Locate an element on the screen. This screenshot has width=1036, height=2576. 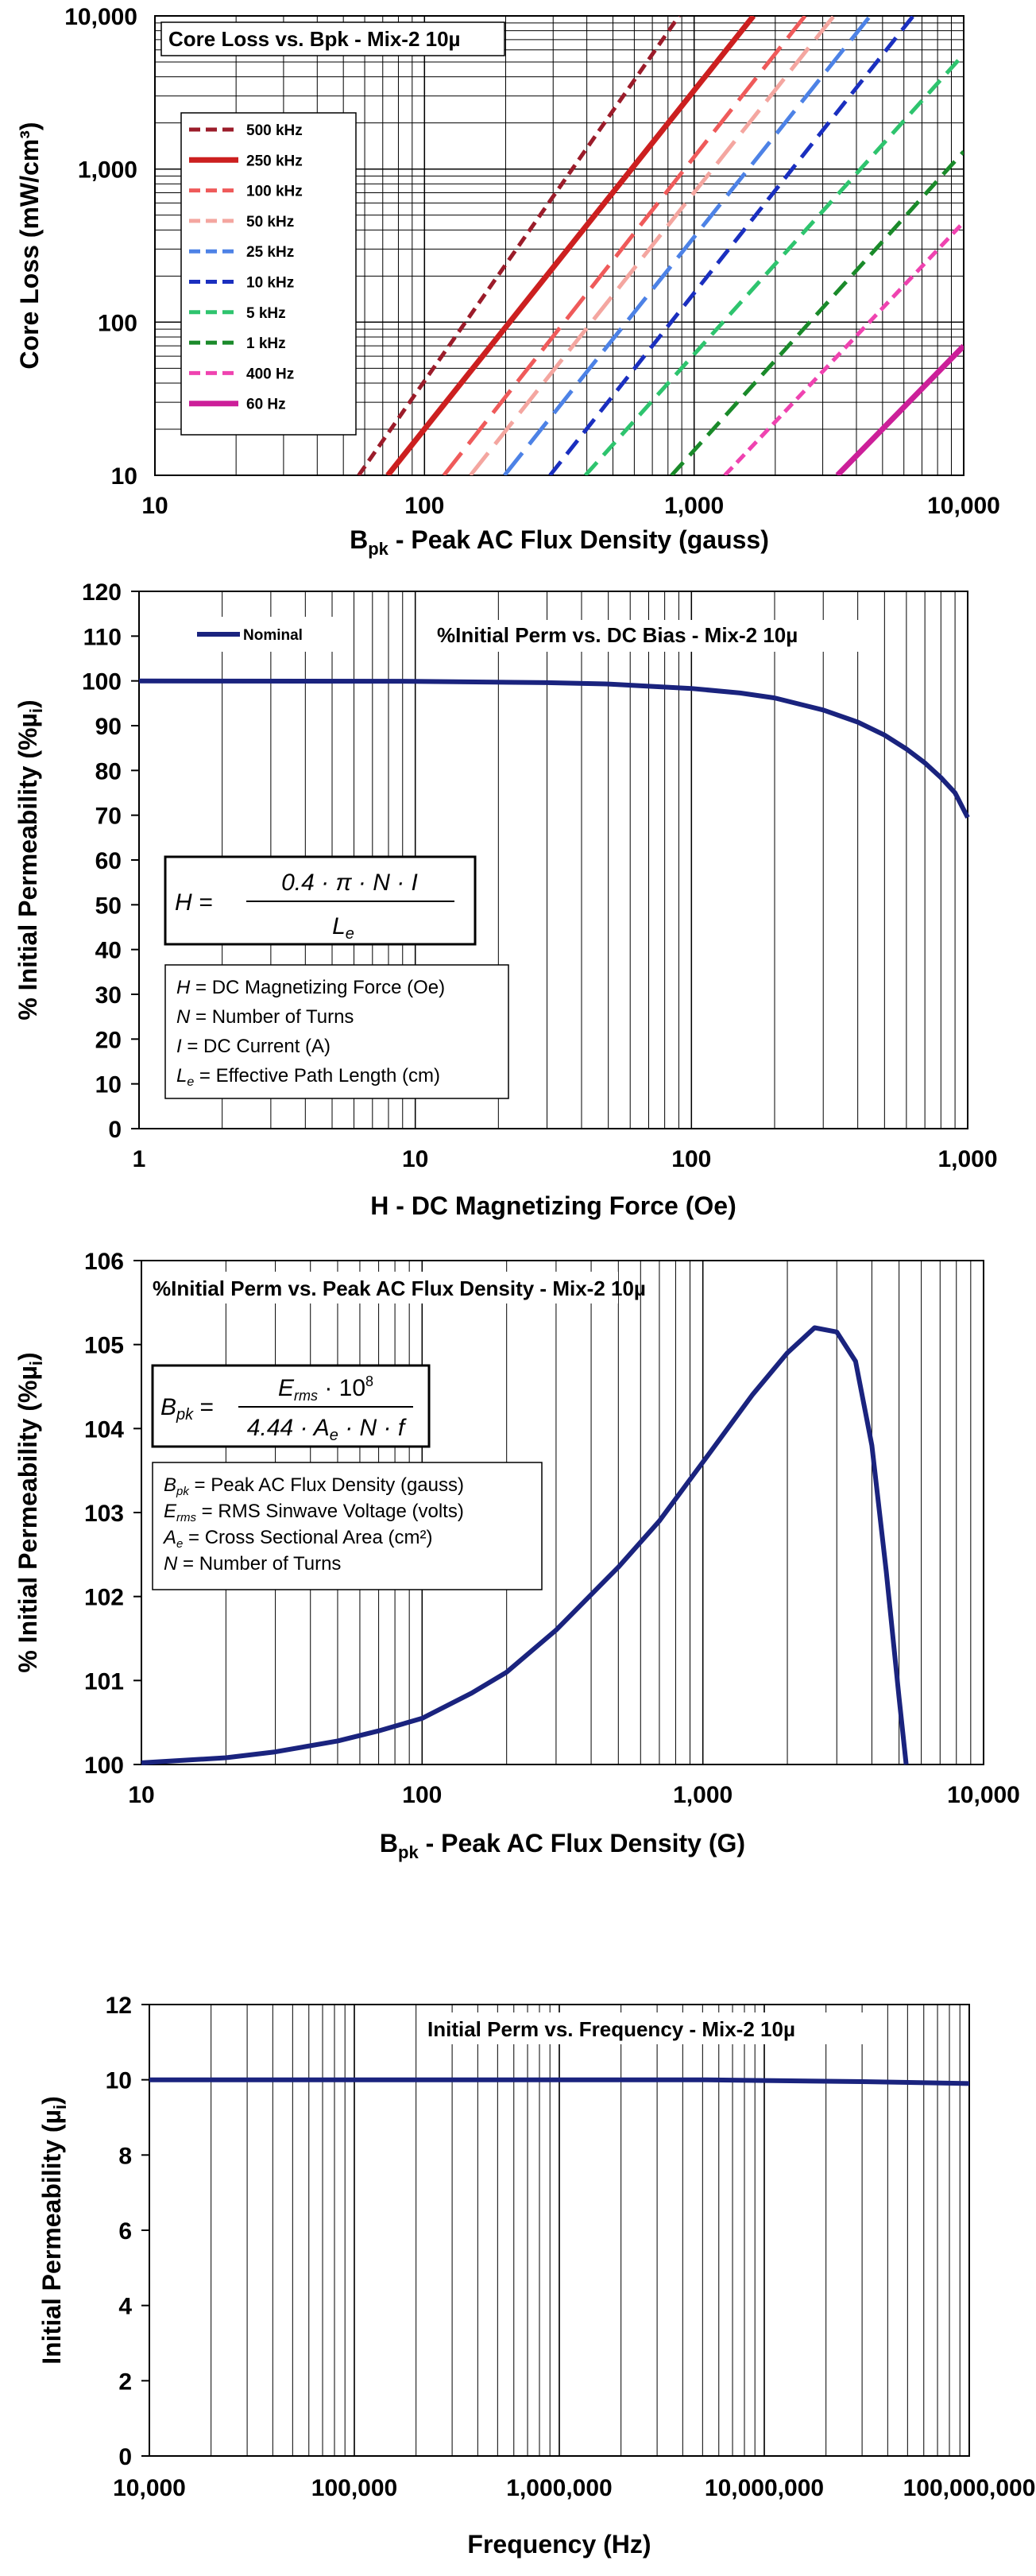
y-axis-title: Core Loss (mW/cm³) is located at coordinates (29, 245).